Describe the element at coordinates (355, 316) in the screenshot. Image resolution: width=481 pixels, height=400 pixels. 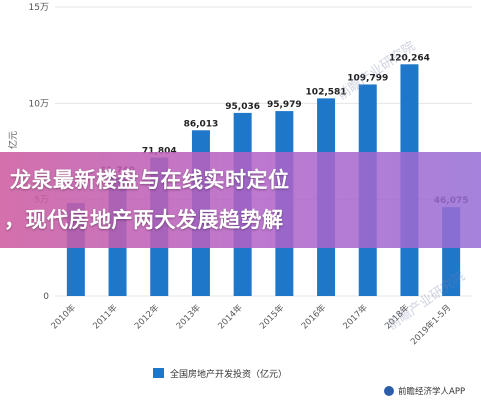
I see `x-tick-label: 2017年` at that location.